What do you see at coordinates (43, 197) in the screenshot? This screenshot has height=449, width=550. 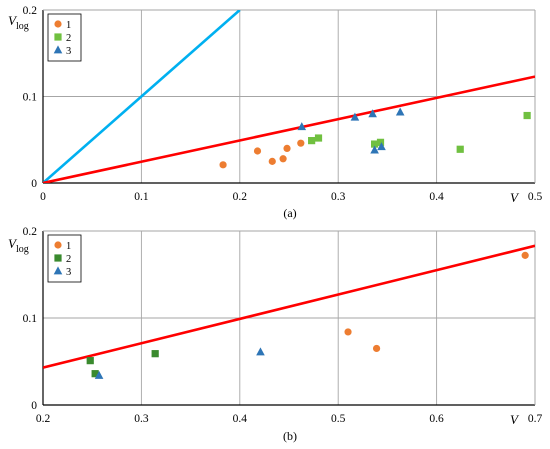 I see `x-tick-label: 0` at bounding box center [43, 197].